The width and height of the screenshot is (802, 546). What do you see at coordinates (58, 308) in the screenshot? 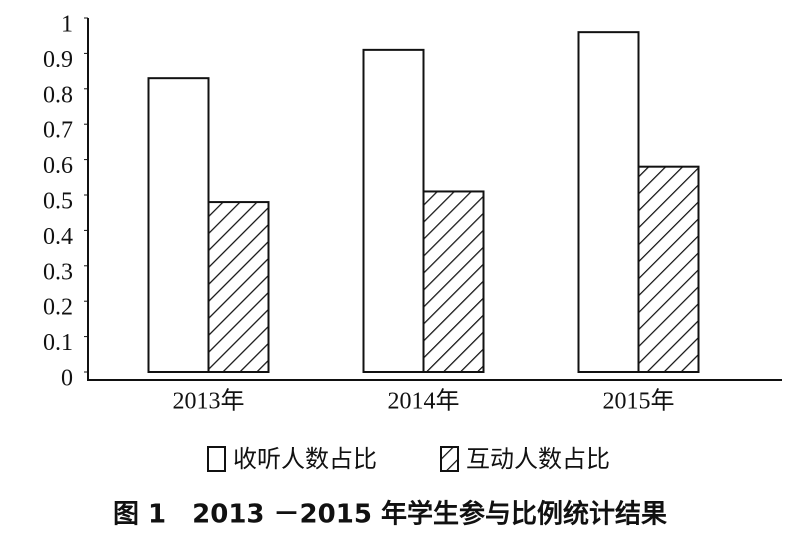
I see `y-tick-label: 0.2` at bounding box center [58, 308].